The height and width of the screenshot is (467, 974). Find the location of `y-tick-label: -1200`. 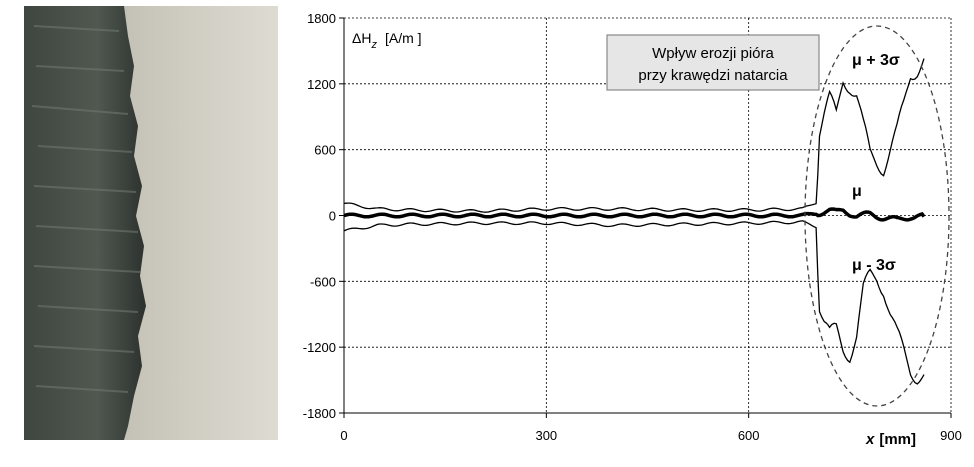

y-tick-label: -1200 is located at coordinates (319, 347).